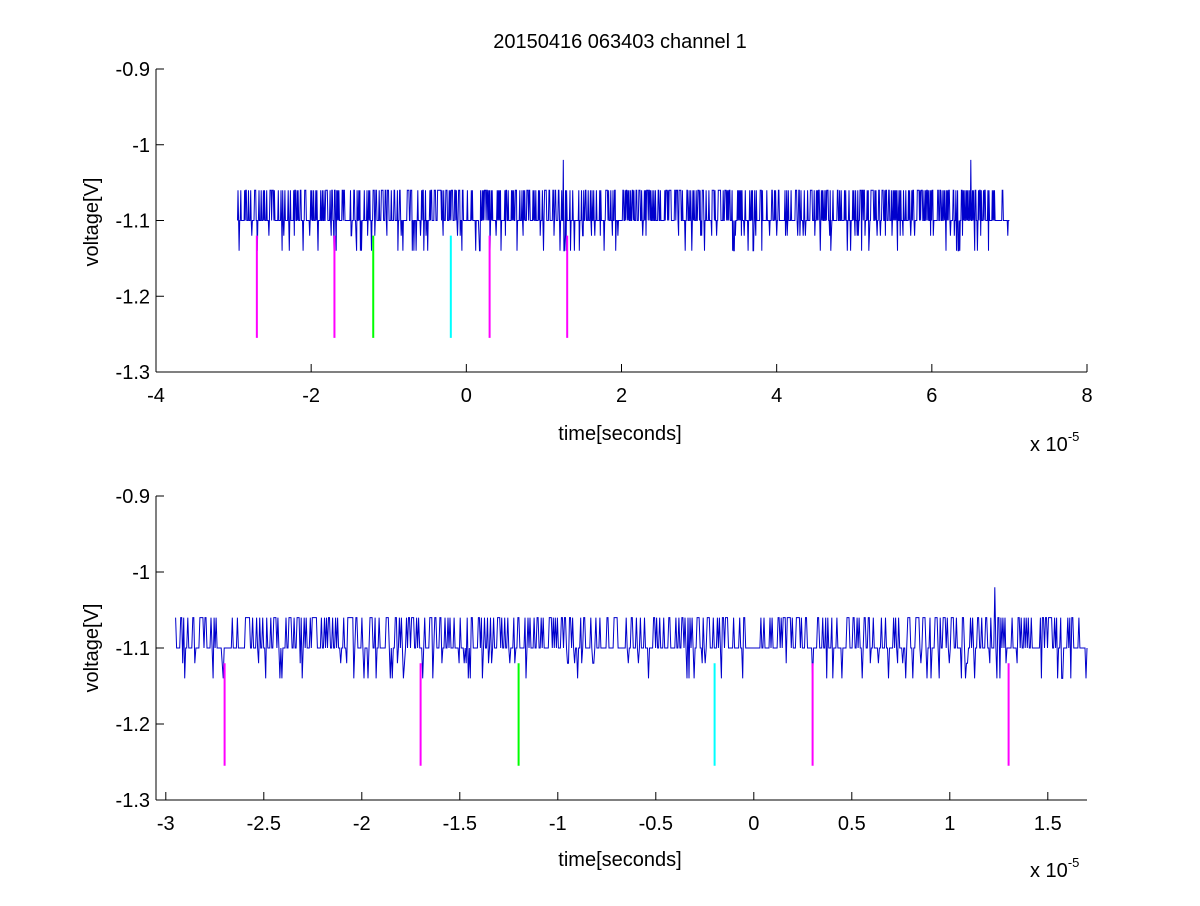  Describe the element at coordinates (949, 824) in the screenshot. I see `x-tick-label: 1` at that location.